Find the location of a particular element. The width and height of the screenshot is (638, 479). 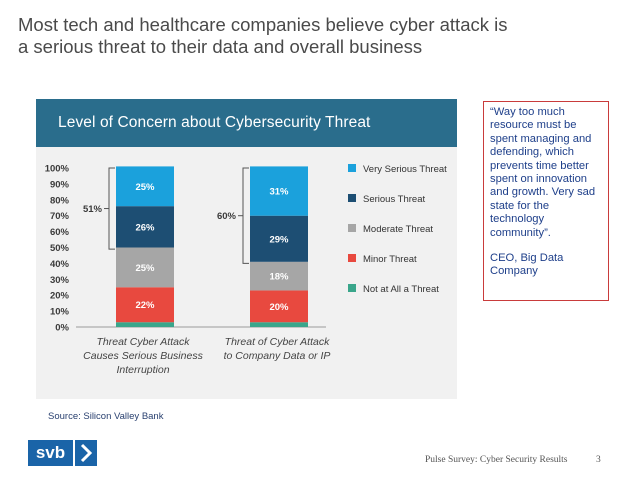

data-label: 26% is located at coordinates (145, 227).